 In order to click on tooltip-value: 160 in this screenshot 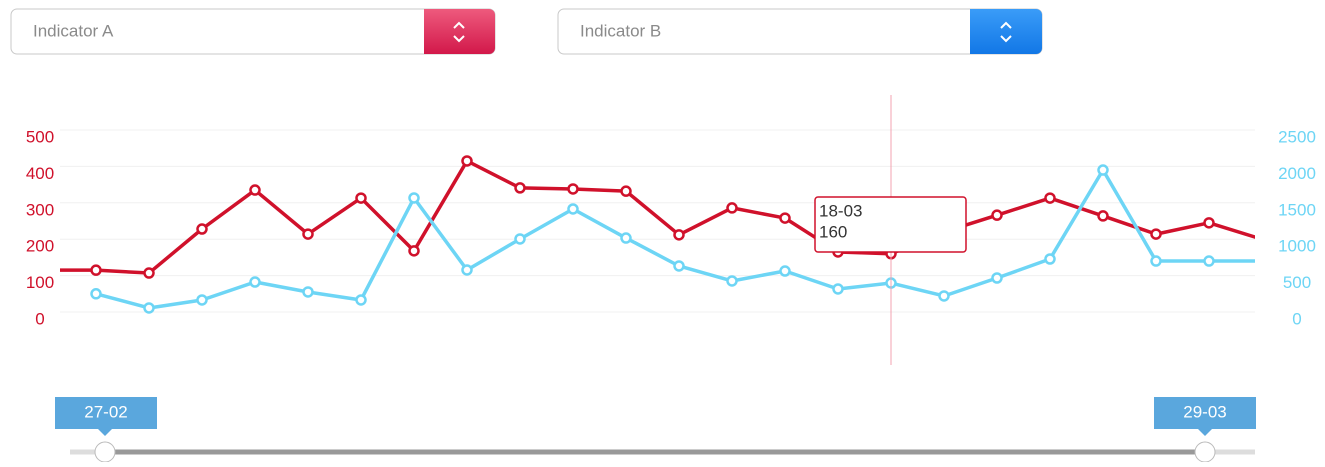, I will do `click(833, 231)`.